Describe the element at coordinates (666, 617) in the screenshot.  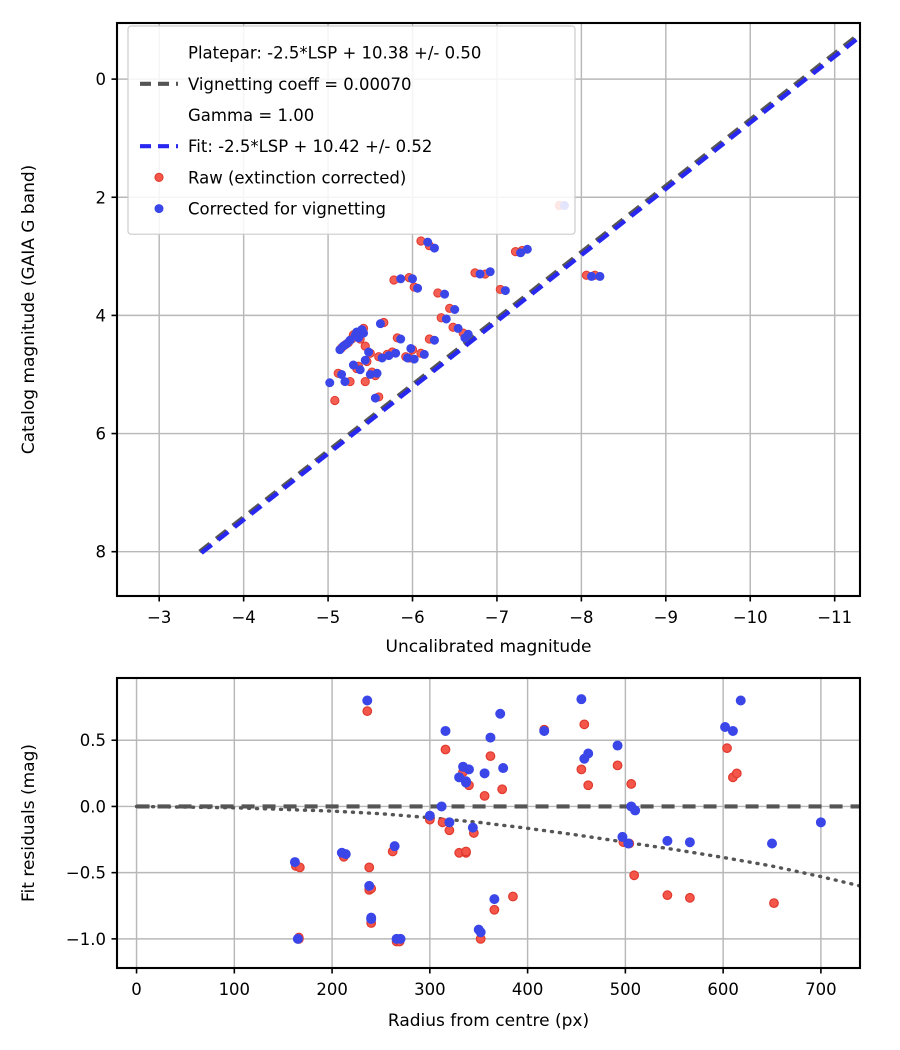
I see `xtick-label: −9` at that location.